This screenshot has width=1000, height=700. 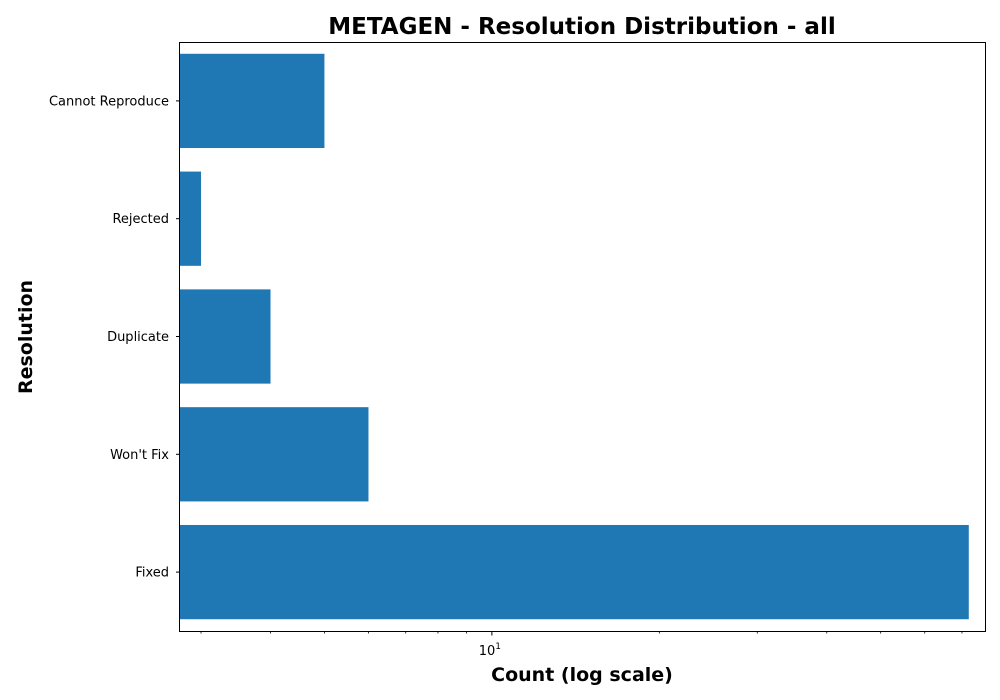 I want to click on bar-fixed, so click(x=574, y=572).